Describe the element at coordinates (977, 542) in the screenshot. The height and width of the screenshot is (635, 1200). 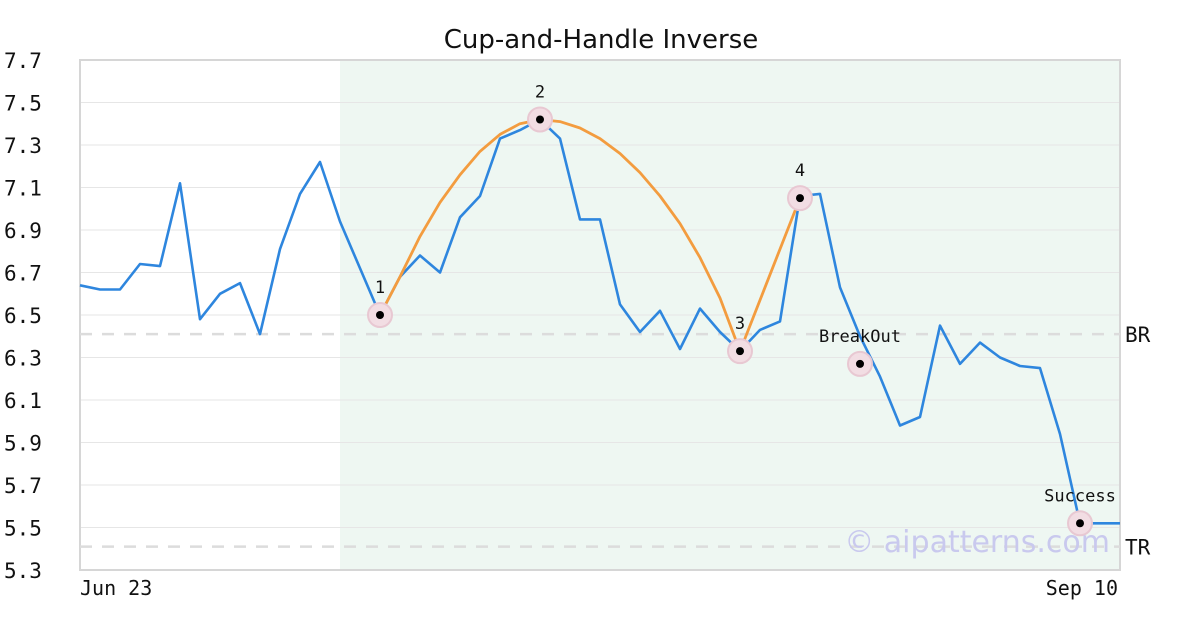
I see `watermark-text: © aipatterns.com` at that location.